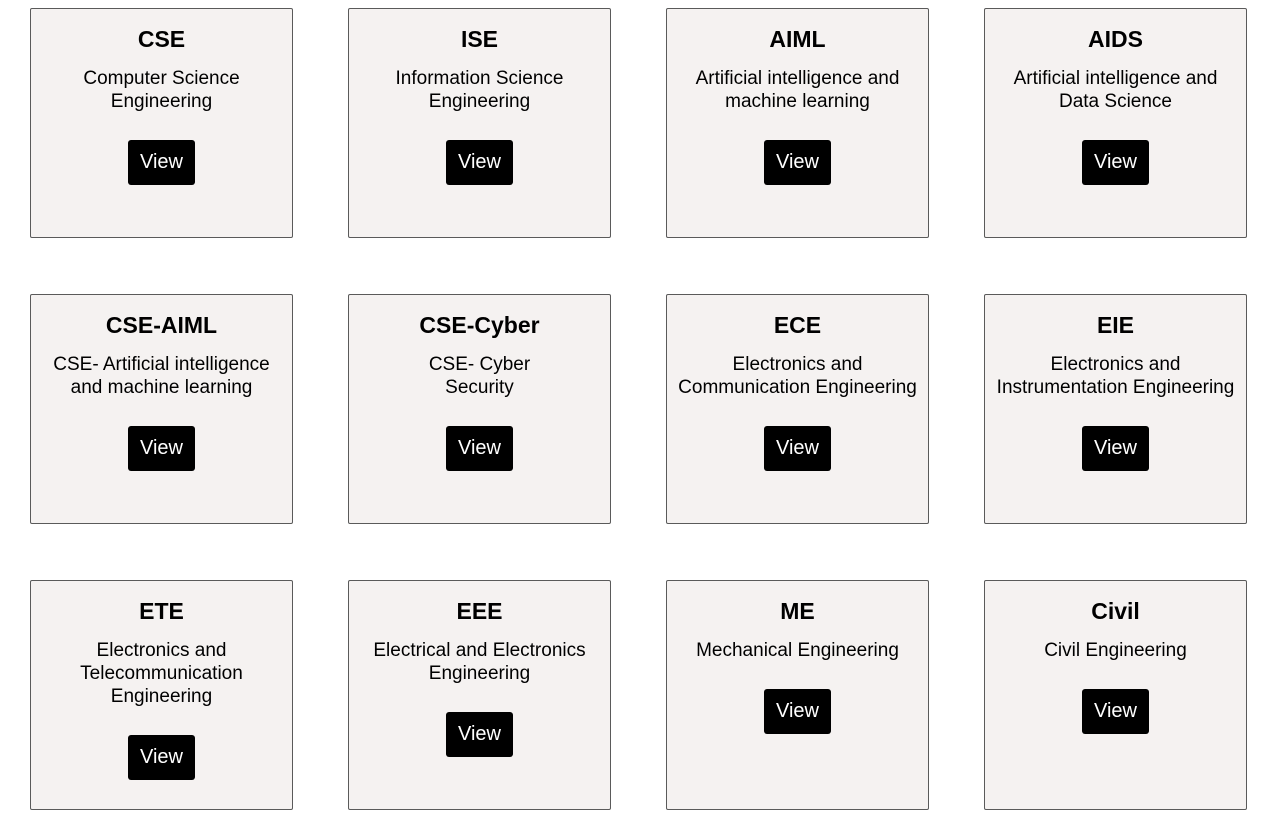 The width and height of the screenshot is (1280, 827). What do you see at coordinates (797, 448) in the screenshot?
I see `view-button-ece: View` at bounding box center [797, 448].